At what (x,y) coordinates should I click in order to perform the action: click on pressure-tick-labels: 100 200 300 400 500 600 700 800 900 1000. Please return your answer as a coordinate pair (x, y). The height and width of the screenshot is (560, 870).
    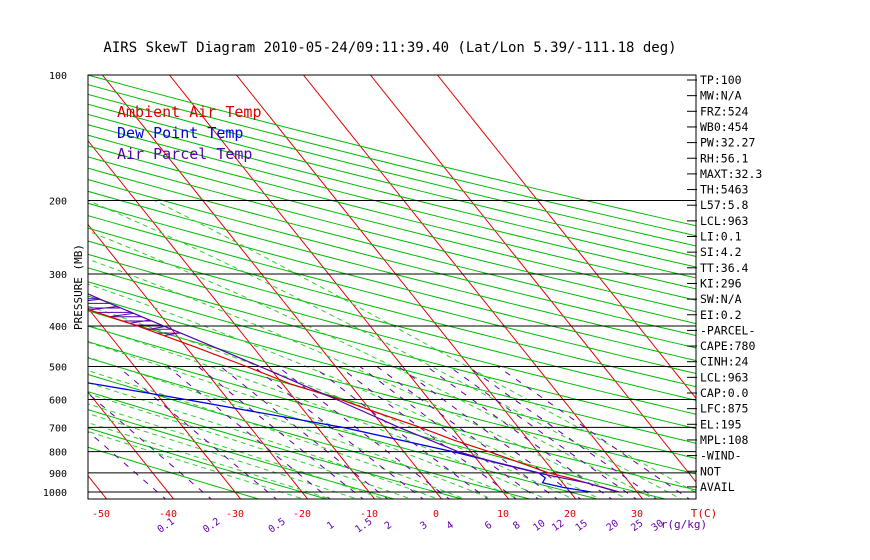
    Looking at the image, I should click on (55, 285).